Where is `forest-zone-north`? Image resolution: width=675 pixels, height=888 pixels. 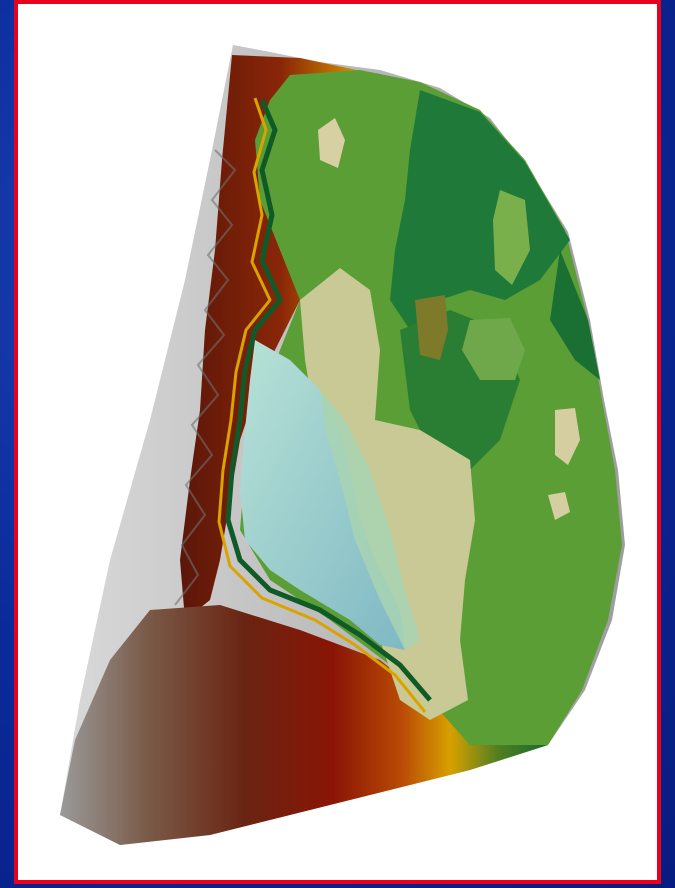 forest-zone-north is located at coordinates (480, 210).